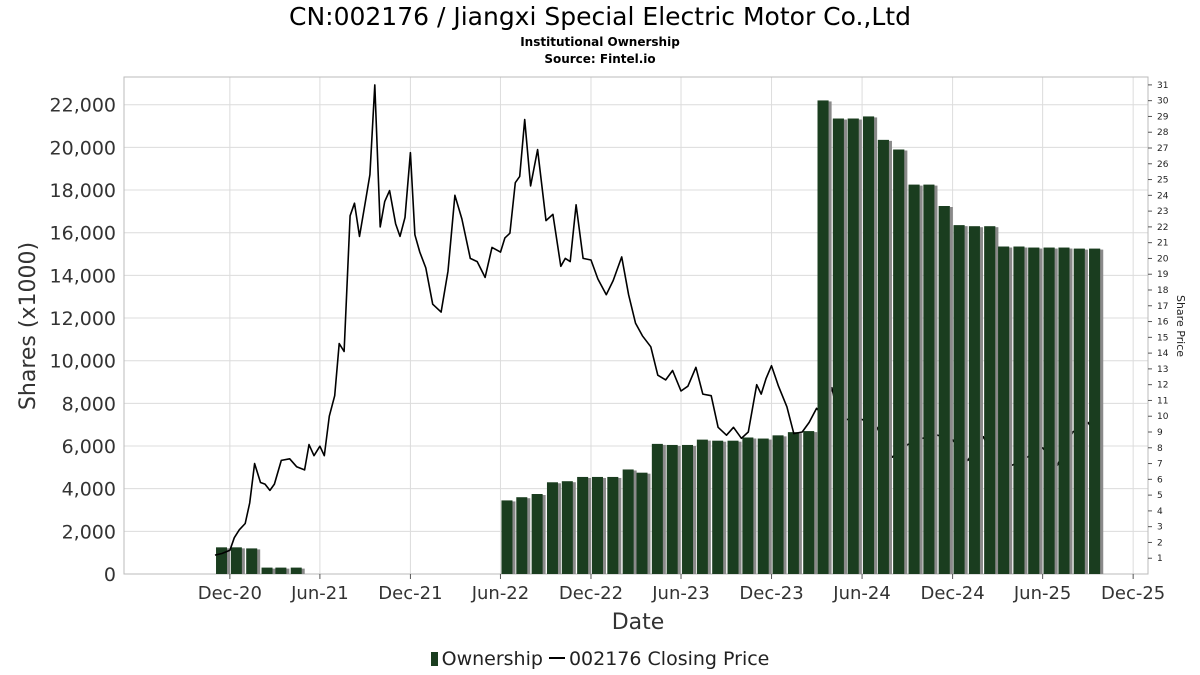 This screenshot has width=1200, height=675. What do you see at coordinates (1162, 228) in the screenshot?
I see `y2-tick-label: 22` at bounding box center [1162, 228].